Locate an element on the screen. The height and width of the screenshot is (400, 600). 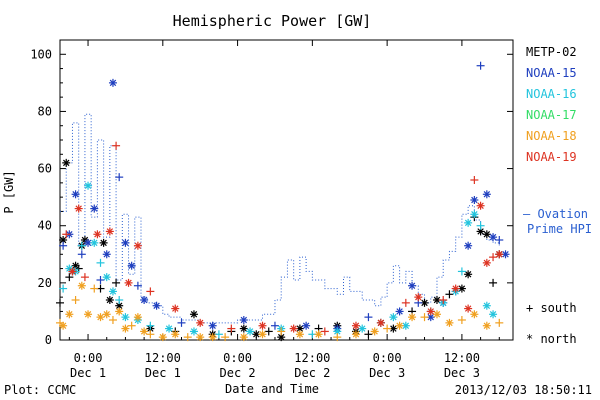
legend-noaa-15: NOAA-15 is located at coordinates (551, 73).